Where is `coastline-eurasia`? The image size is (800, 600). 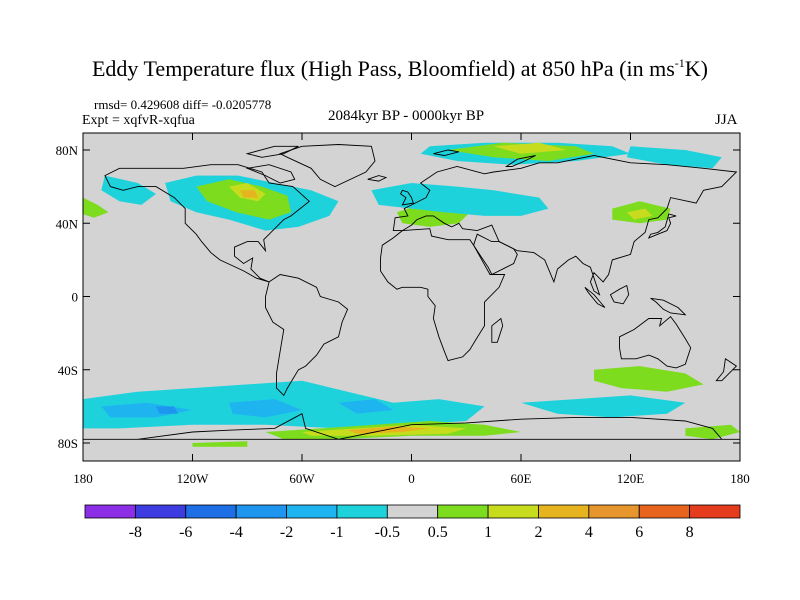 coastline-eurasia is located at coordinates (565, 225).